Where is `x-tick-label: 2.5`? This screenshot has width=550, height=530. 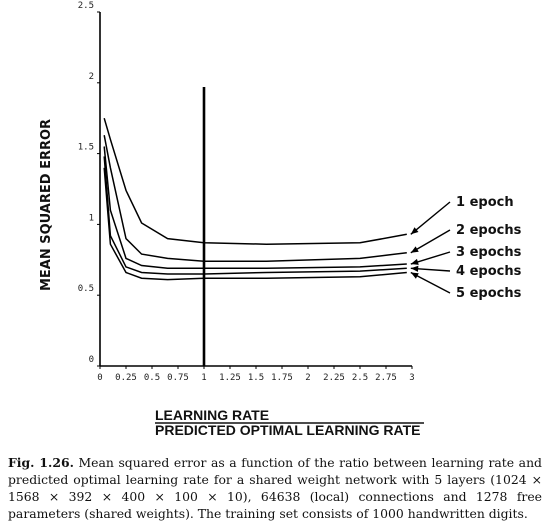
x-tick-label: 2.5 is located at coordinates (360, 378).